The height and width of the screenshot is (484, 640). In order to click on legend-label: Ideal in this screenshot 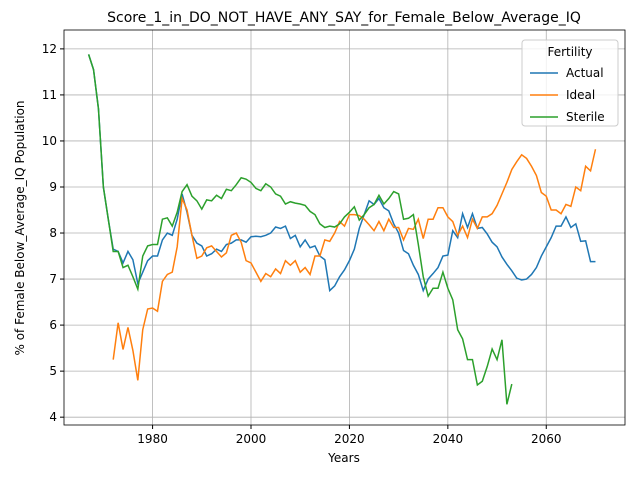, I will do `click(580, 95)`.